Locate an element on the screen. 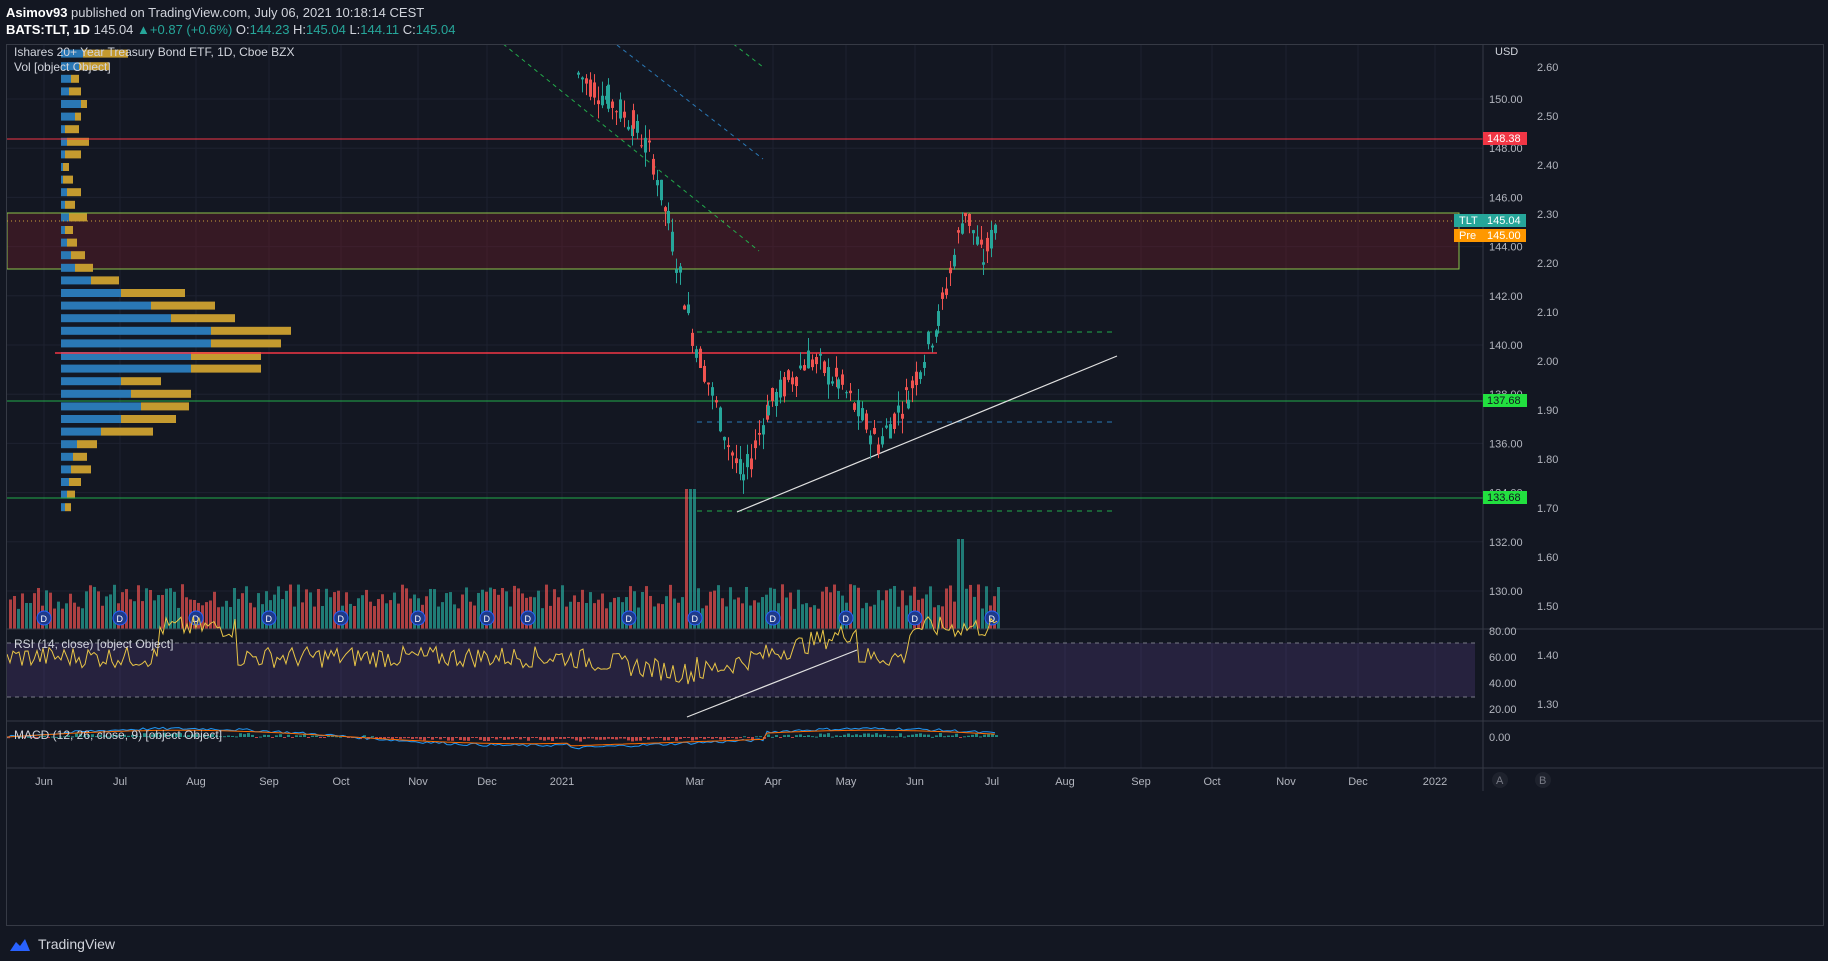 The height and width of the screenshot is (961, 1828). rsi-trendline is located at coordinates (772, 683).